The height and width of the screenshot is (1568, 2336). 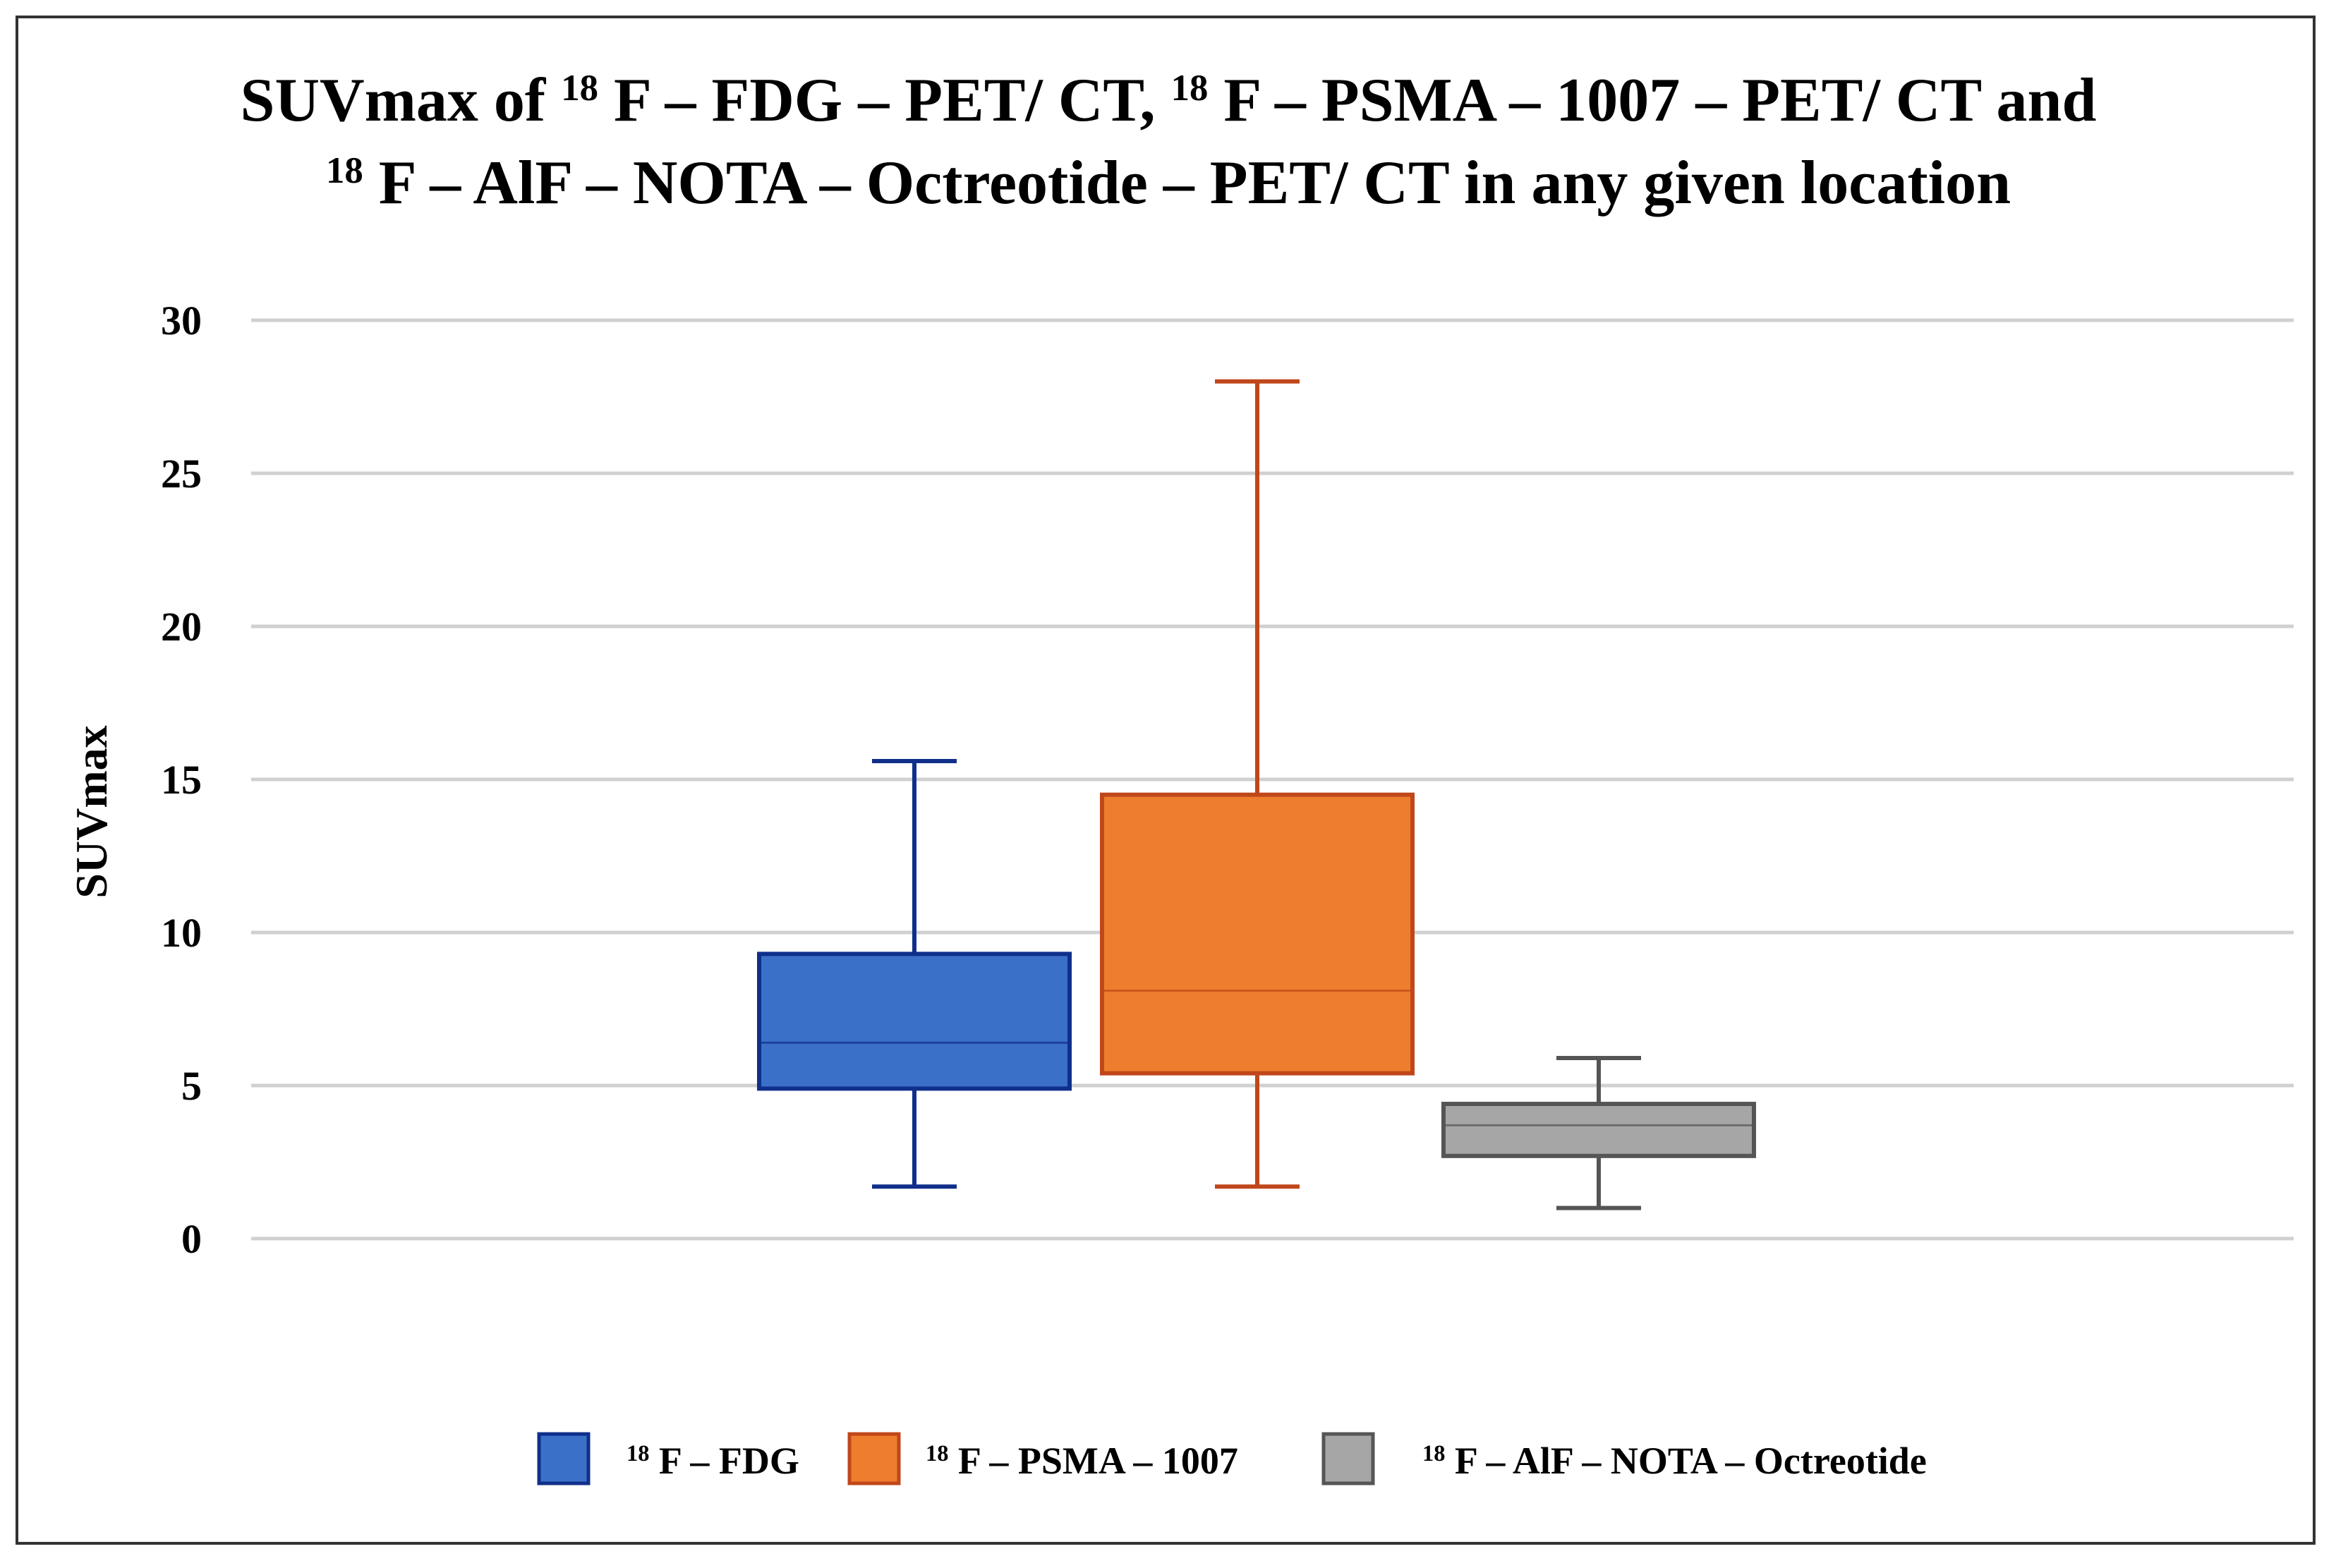 I want to click on y-tick-label-15: 15, so click(x=181, y=780).